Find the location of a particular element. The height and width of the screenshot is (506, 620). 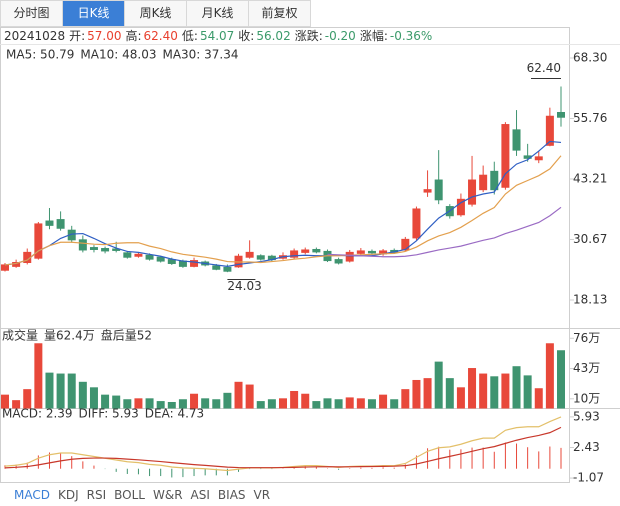

y-tick-label: 43万 is located at coordinates (586, 368).